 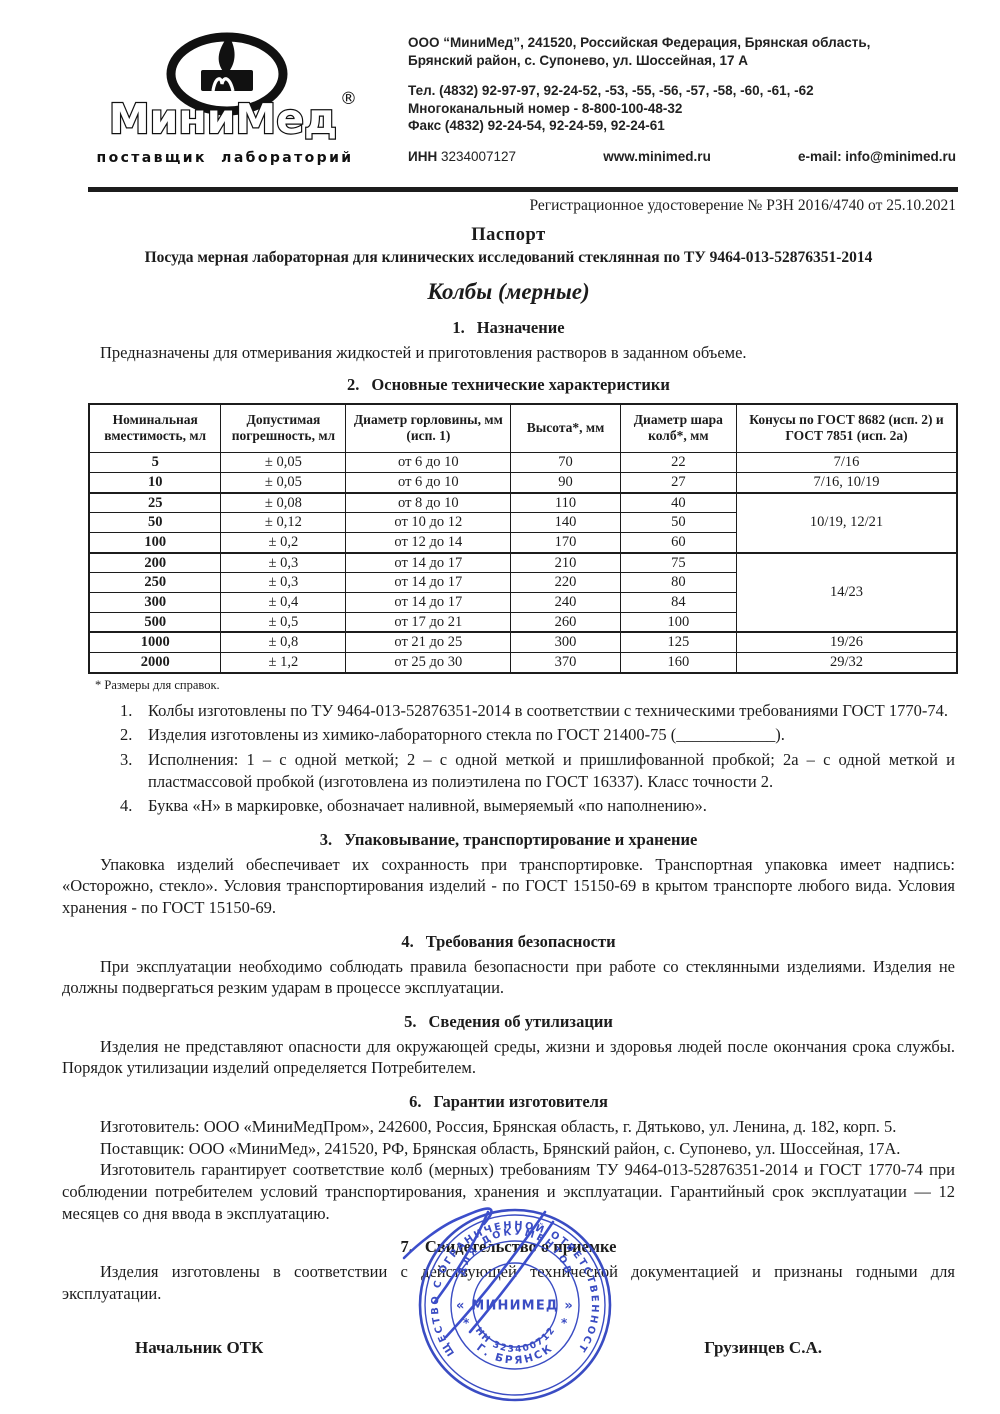 I want to click on table-row: 10 ± 0,05 от 6 до 10 90 27 7/16, 10/19, so click(x=523, y=483).